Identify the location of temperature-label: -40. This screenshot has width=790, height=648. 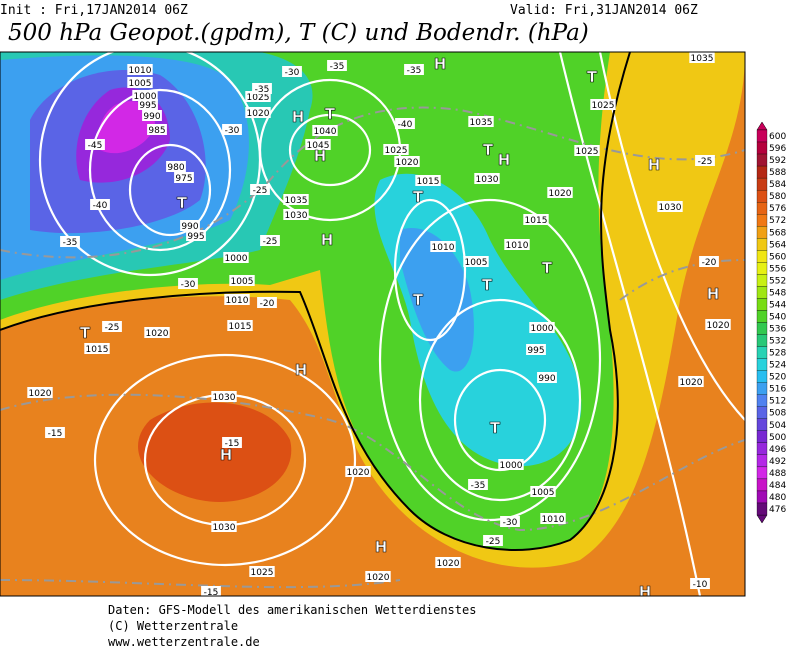
(405, 125).